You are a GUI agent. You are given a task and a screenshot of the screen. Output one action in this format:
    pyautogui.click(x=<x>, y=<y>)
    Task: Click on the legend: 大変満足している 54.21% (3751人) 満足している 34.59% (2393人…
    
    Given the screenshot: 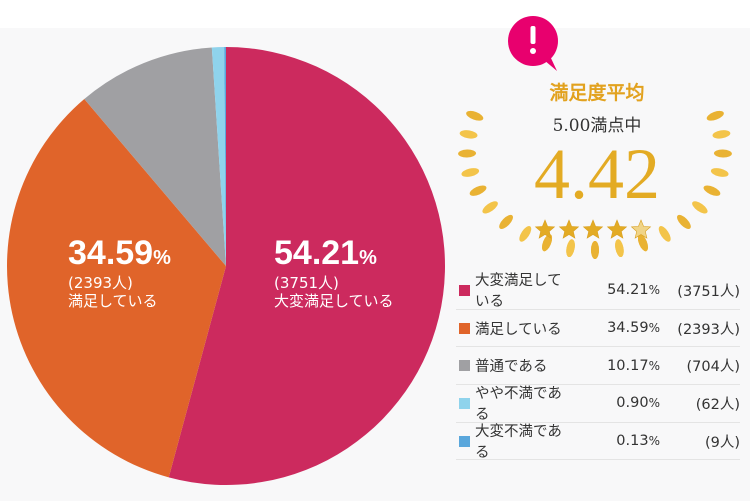 What is the action you would take?
    pyautogui.click(x=598, y=366)
    